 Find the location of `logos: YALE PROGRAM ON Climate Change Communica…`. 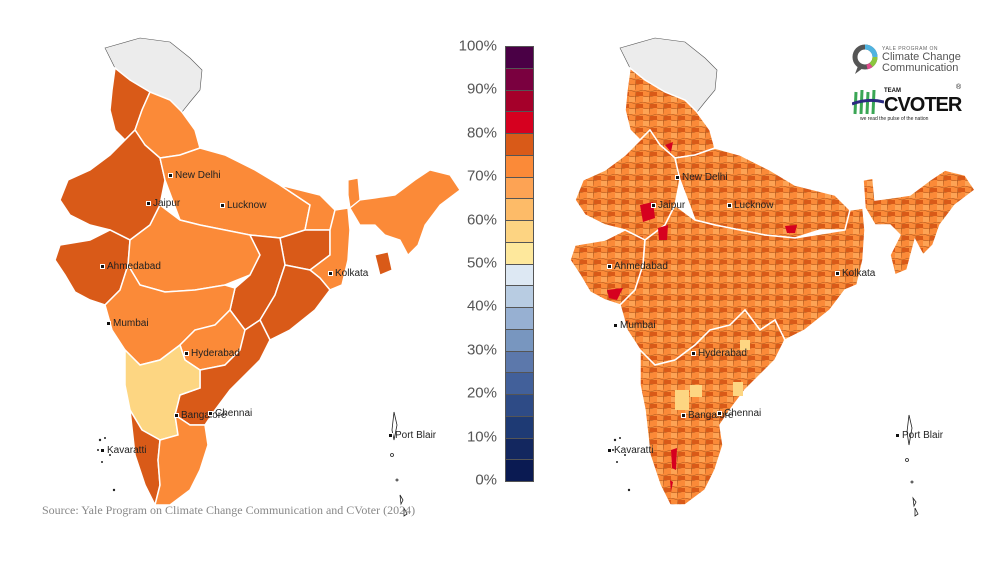

logos: YALE PROGRAM ON Climate Change Communica… is located at coordinates (912, 87).